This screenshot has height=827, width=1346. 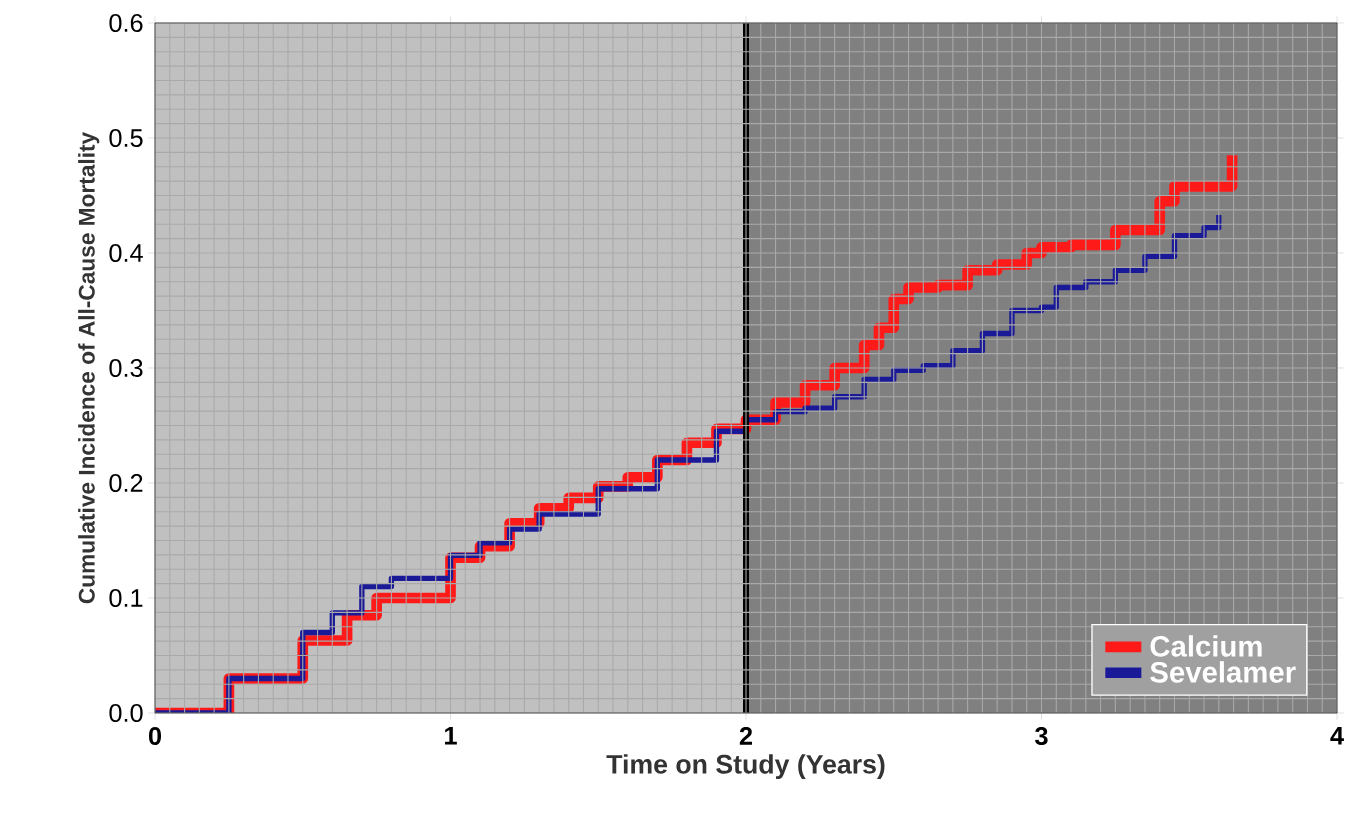 What do you see at coordinates (126, 368) in the screenshot?
I see `y-tick-label: 0.3` at bounding box center [126, 368].